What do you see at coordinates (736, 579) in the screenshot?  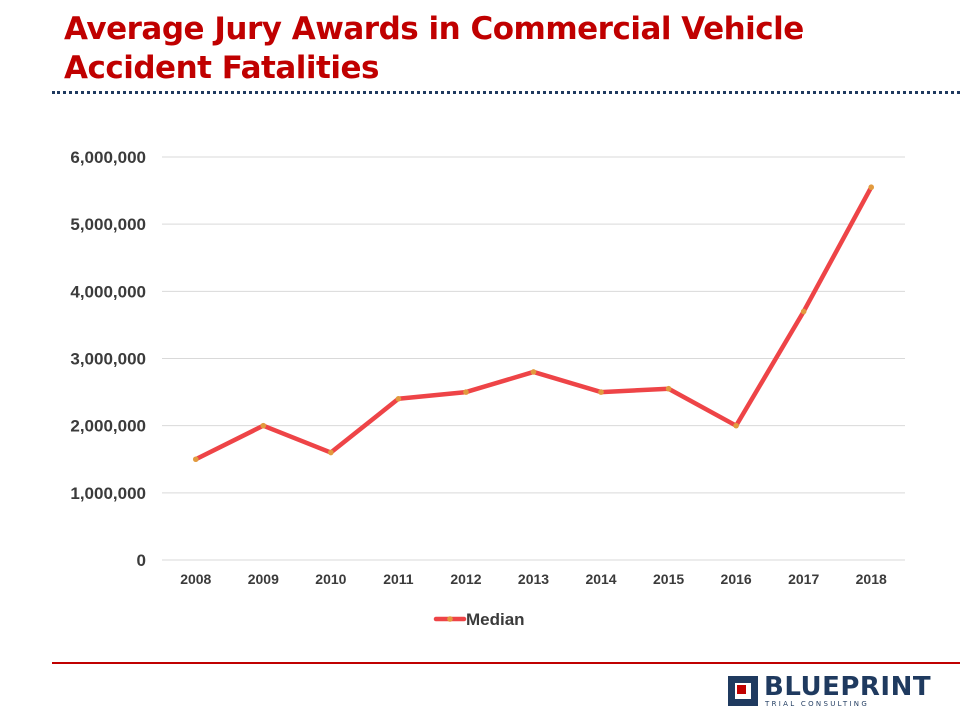 I see `x-tick-label: 2016` at bounding box center [736, 579].